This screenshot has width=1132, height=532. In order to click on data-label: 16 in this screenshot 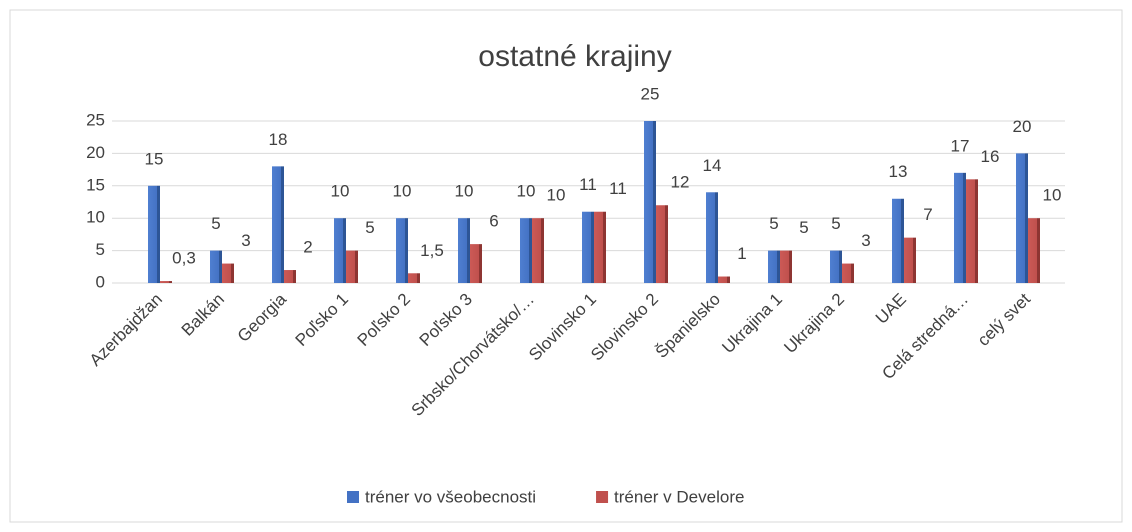, I will do `click(990, 156)`.